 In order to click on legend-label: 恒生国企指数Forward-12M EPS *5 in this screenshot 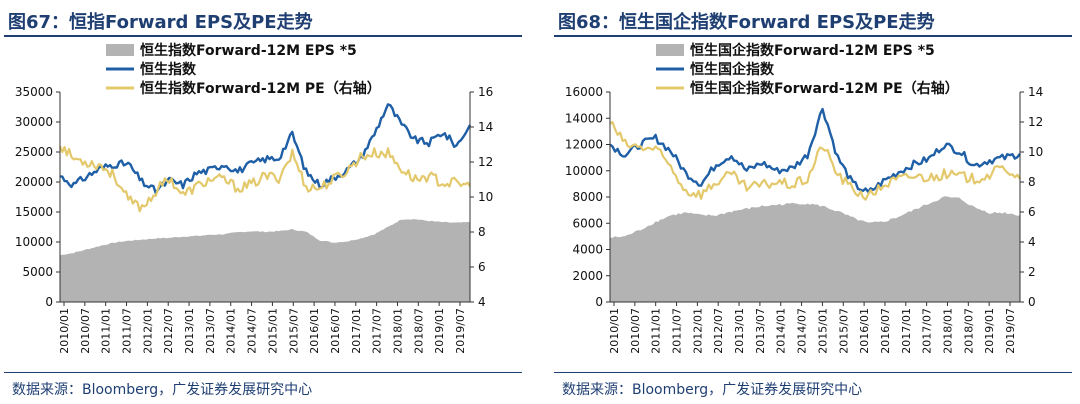, I will do `click(812, 50)`.